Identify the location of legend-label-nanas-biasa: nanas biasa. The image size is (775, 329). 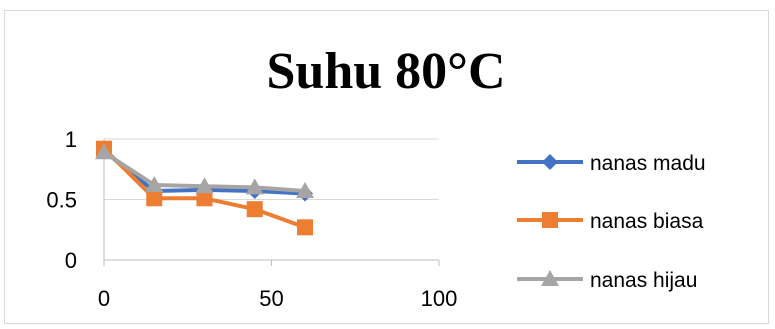
(647, 221).